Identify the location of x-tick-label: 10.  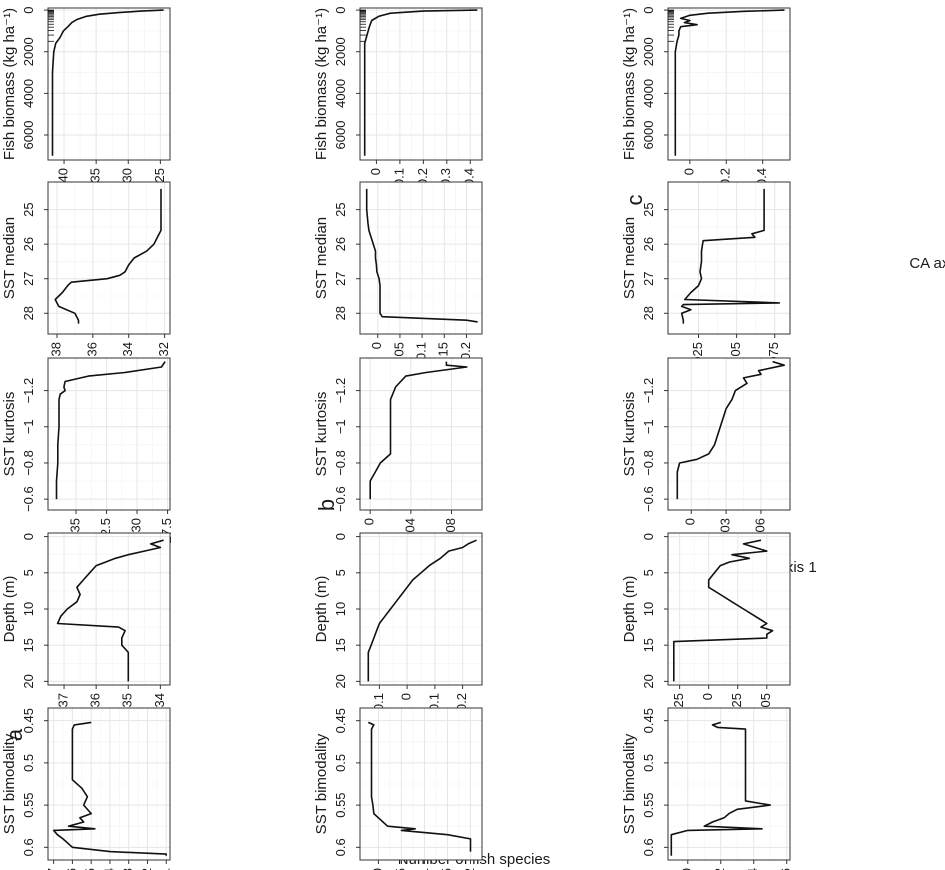
(648, 609).